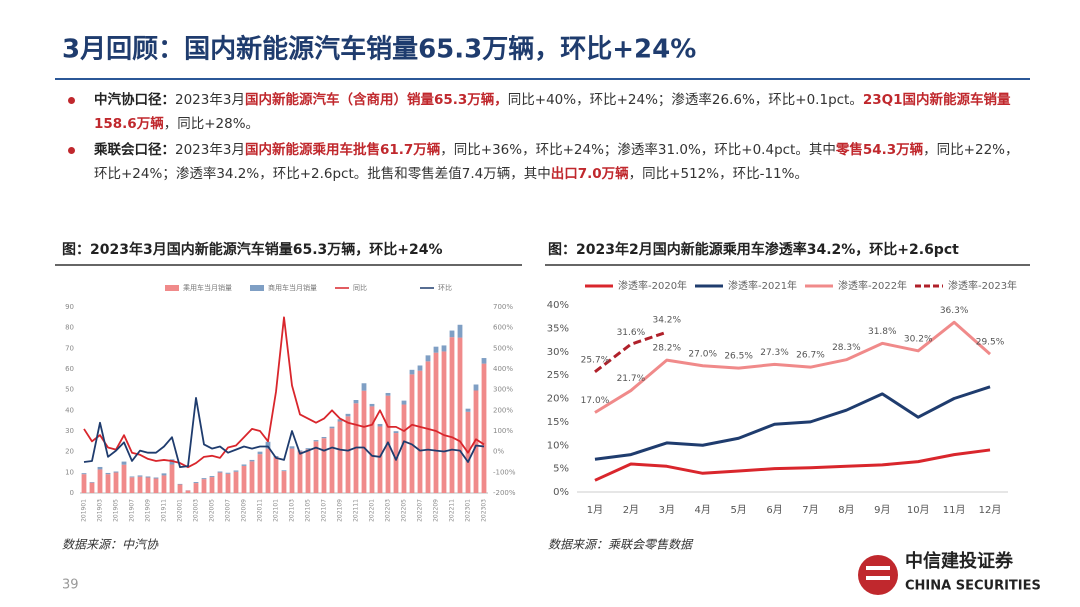  Describe the element at coordinates (846, 510) in the screenshot. I see `x-tick-label: 8月` at that location.